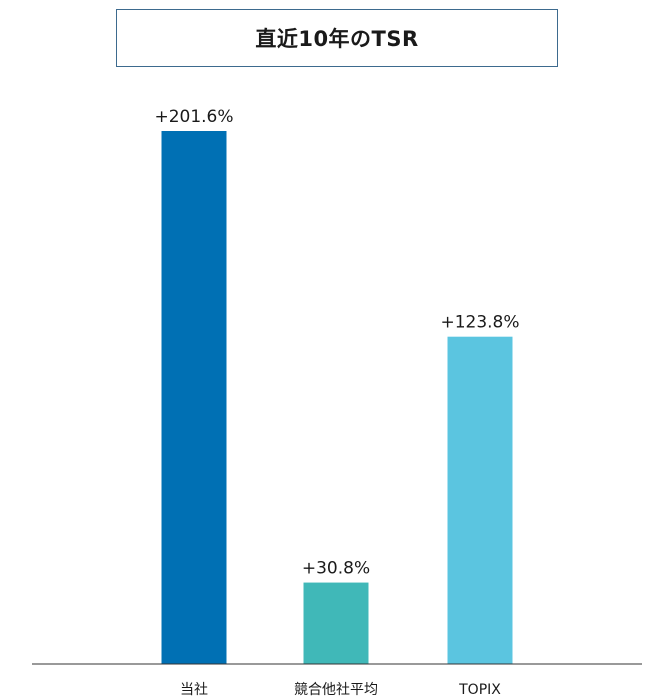 This screenshot has height=699, width=654. I want to click on chart-title-box: 直近10年のTSR, so click(337, 38).